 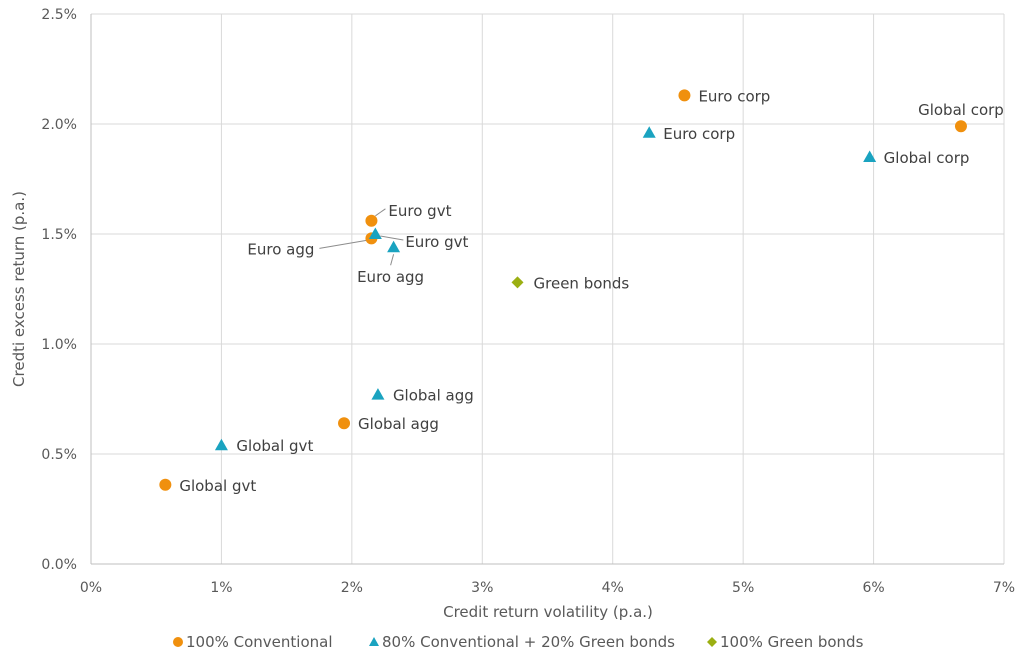 I want to click on x-tick-label: 5%, so click(x=743, y=588).